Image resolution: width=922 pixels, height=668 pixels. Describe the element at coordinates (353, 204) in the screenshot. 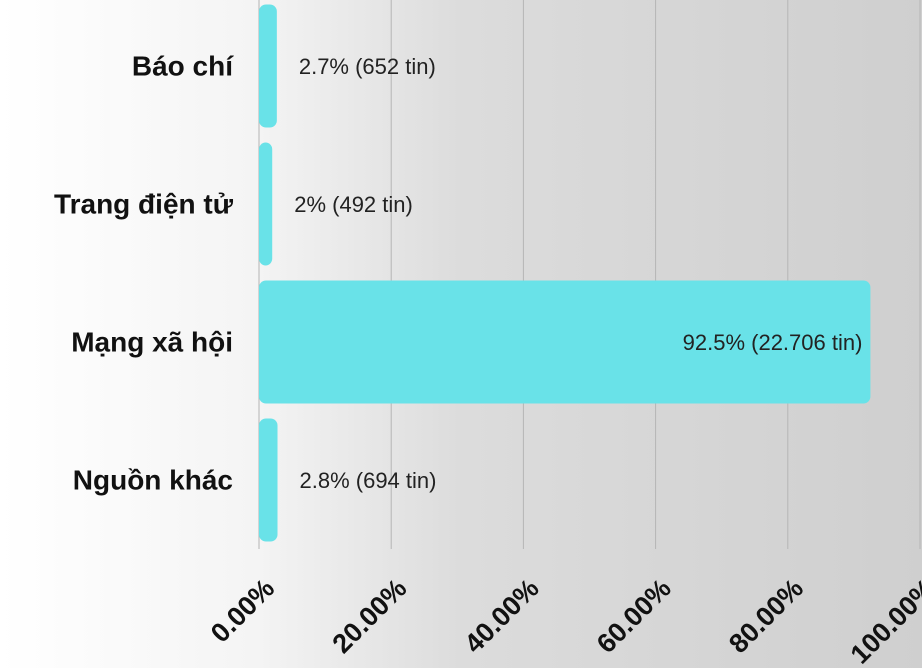

I see `value-label: 2% (492 tin)` at that location.